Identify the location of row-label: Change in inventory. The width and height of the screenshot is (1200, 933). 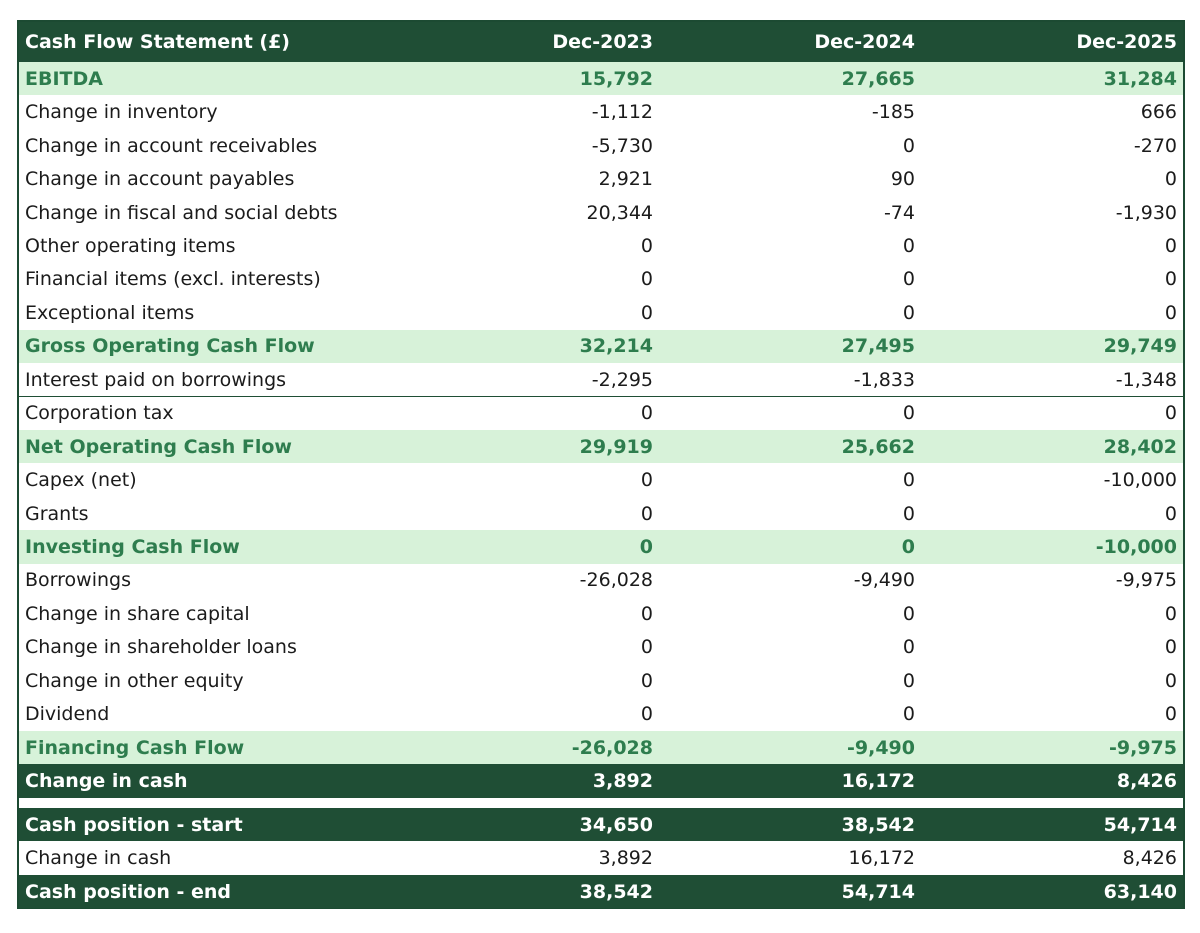
(121, 112).